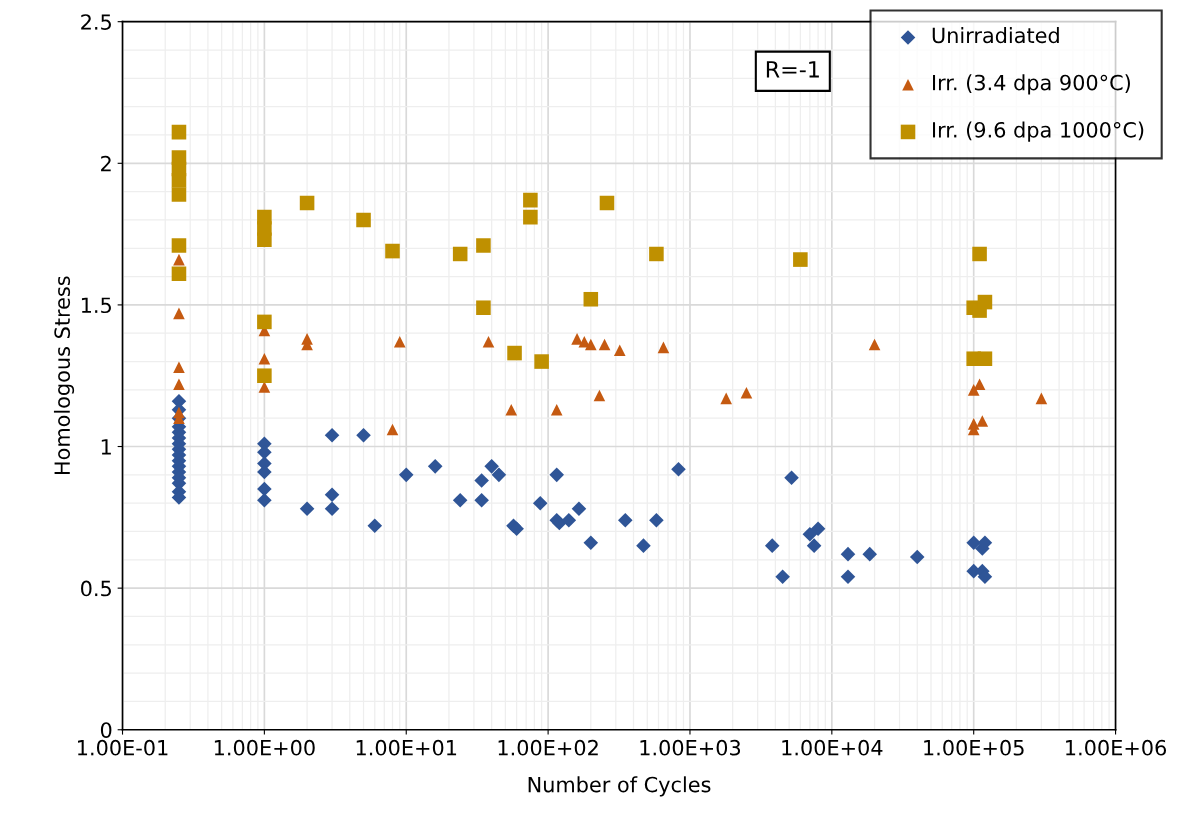  I want to click on x-tick-label: 1.00E+04, so click(832, 747).